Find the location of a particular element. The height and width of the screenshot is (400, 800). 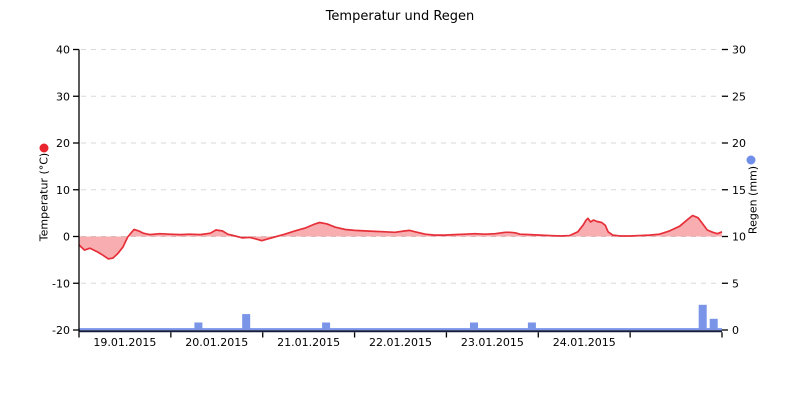

x-tick-label: 24.01.2015 is located at coordinates (584, 342).